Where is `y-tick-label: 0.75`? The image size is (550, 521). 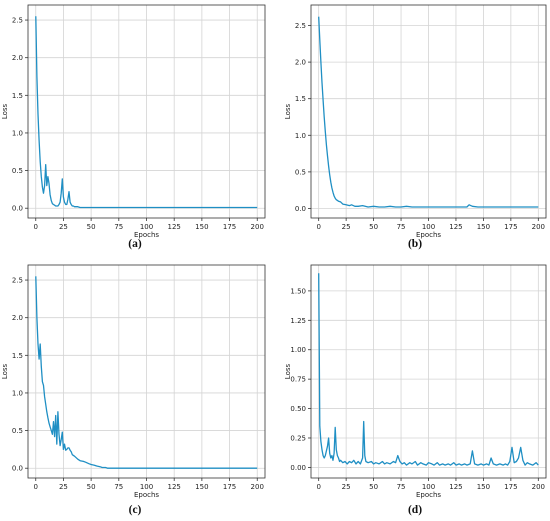 y-tick-label: 0.75 is located at coordinates (298, 380).